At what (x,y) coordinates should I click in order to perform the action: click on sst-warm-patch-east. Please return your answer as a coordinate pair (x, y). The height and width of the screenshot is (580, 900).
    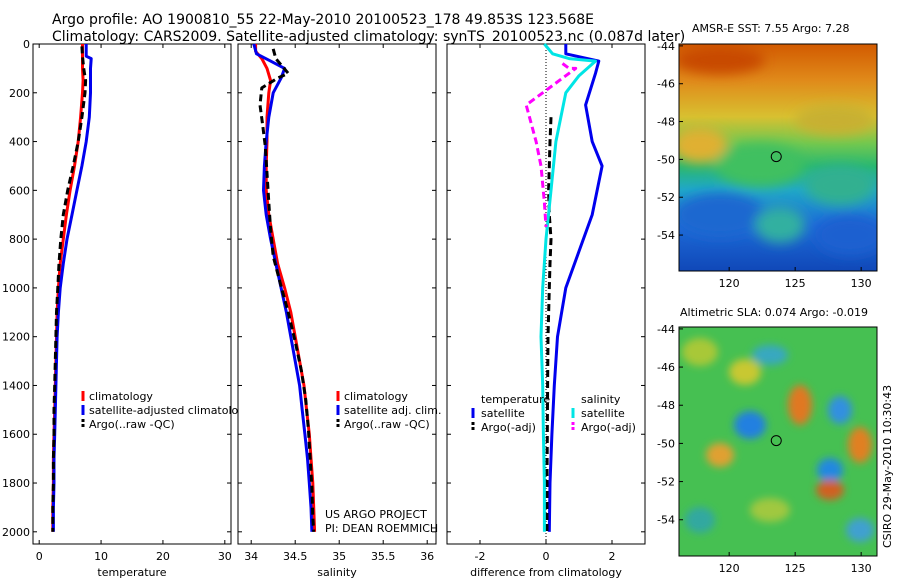
    Looking at the image, I should click on (835, 120).